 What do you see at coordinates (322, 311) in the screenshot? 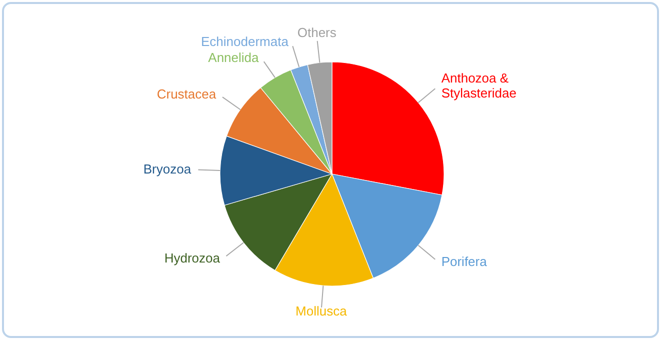
I see `slice-label: Mollusca` at bounding box center [322, 311].